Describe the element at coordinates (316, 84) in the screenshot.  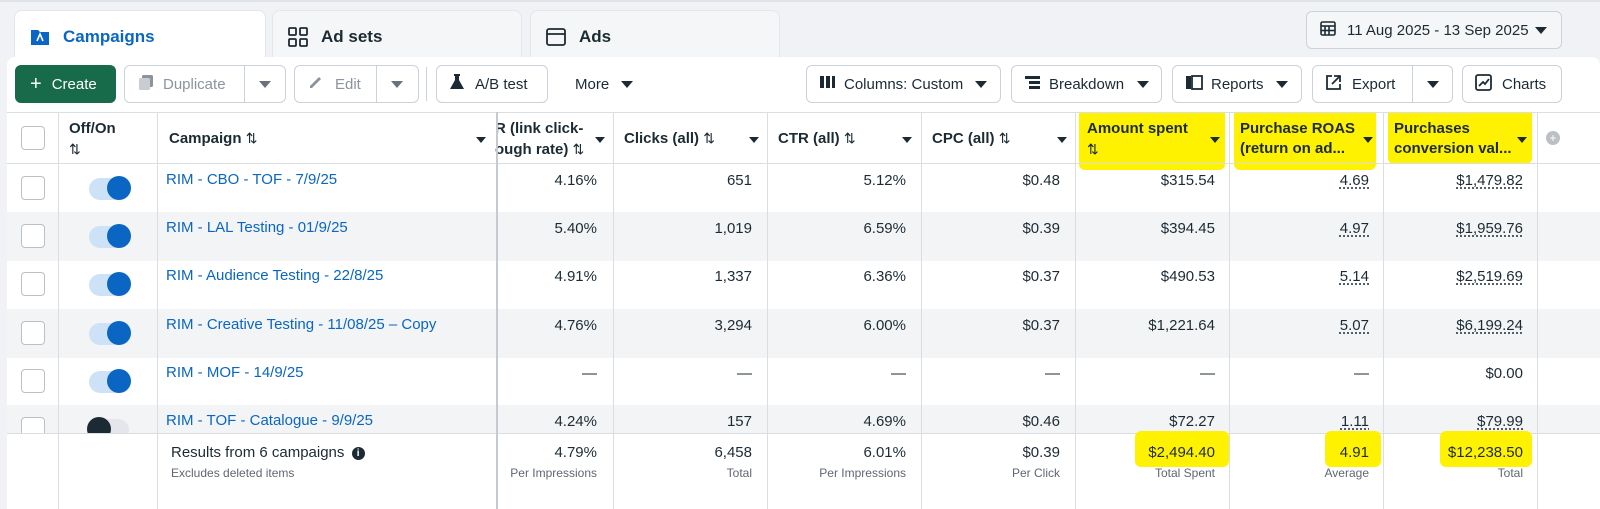
I see `pencil-icon` at that location.